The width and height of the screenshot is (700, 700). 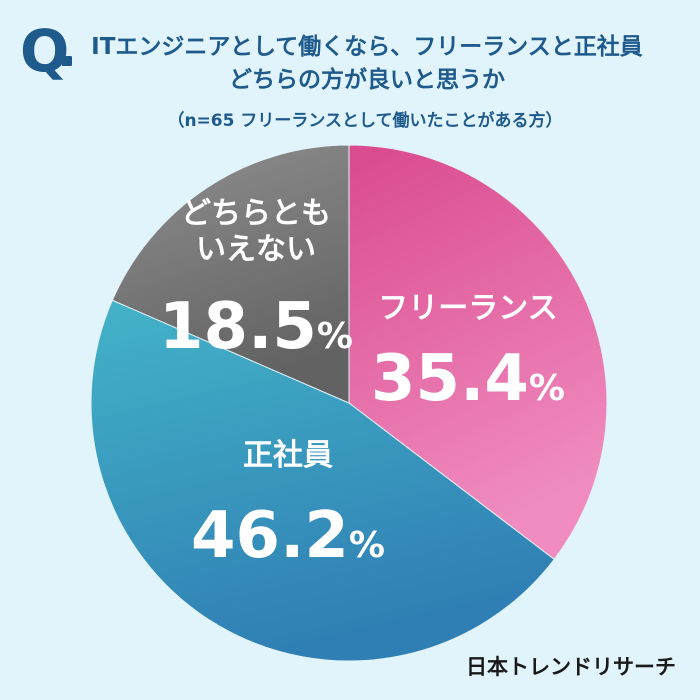 I want to click on brand-logo-text: 日本トレンドリサーチ, so click(x=571, y=667).